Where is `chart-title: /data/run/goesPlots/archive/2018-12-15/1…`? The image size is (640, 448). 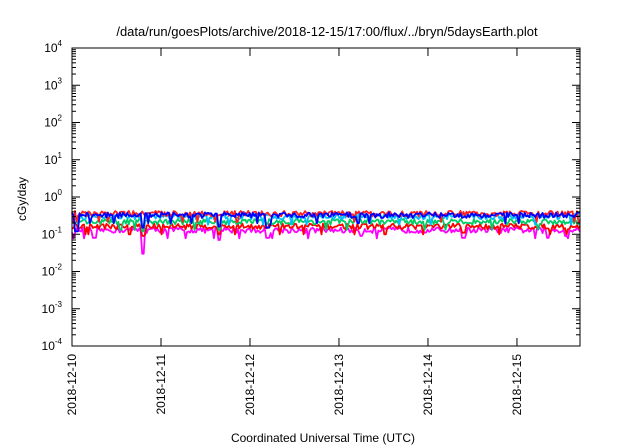
chart-title: /data/run/goesPlots/archive/2018-12-15/1… is located at coordinates (327, 31).